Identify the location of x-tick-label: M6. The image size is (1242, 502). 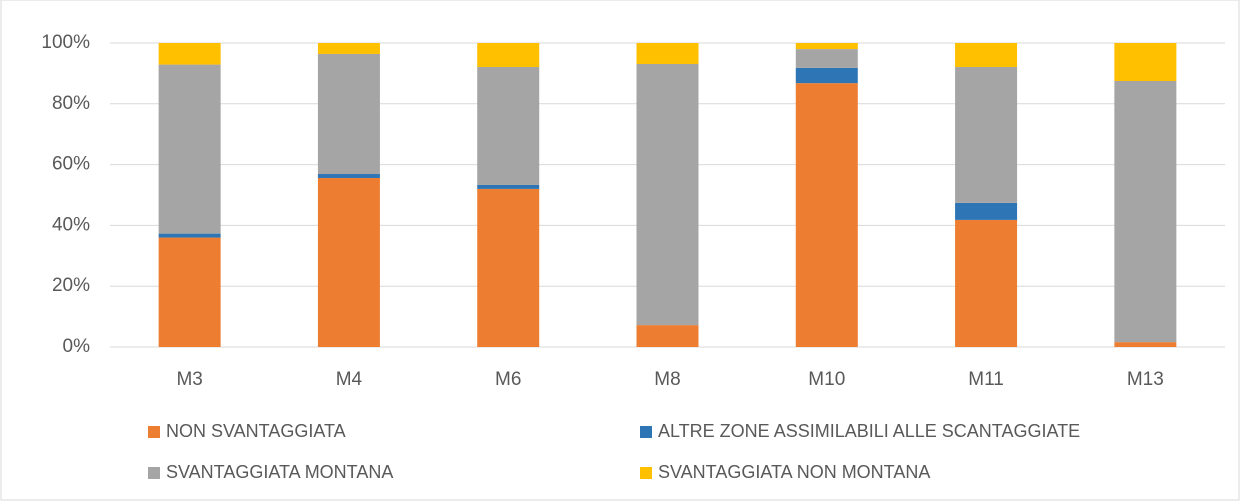
(508, 379).